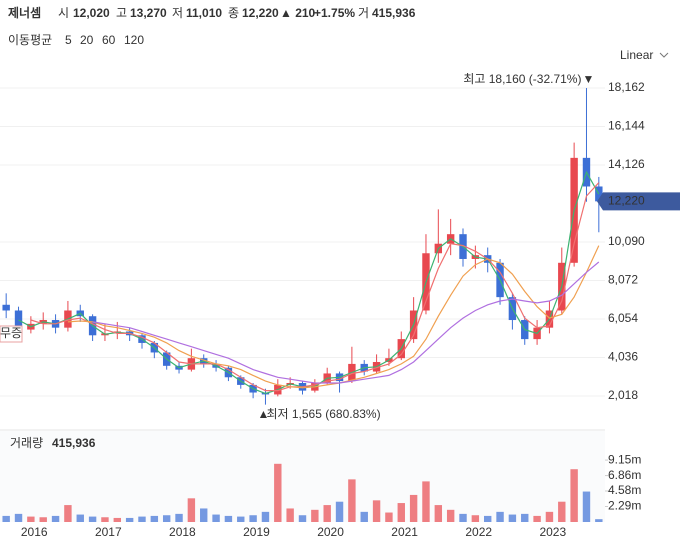 This screenshot has width=680, height=546. Describe the element at coordinates (623, 357) in the screenshot. I see `y-tick-label: 4,036` at that location.